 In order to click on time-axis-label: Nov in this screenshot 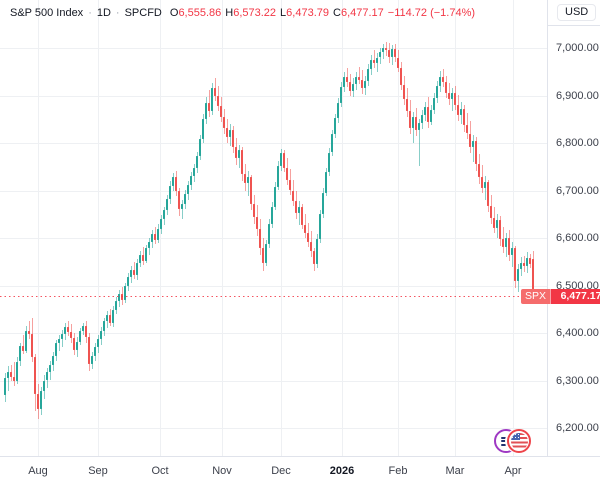, I will do `click(222, 470)`.